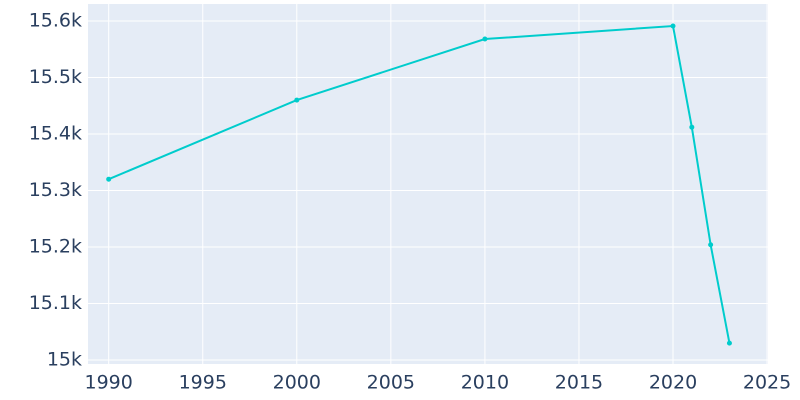 The image size is (800, 400). I want to click on y-tick-label: 15.4k, so click(55, 133).